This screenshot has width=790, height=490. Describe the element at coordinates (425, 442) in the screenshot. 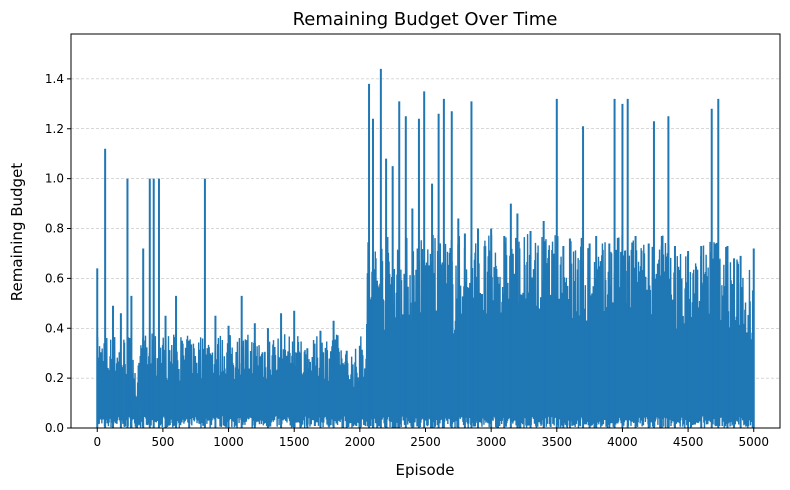

I see `x-tick-label: 2500` at that location.